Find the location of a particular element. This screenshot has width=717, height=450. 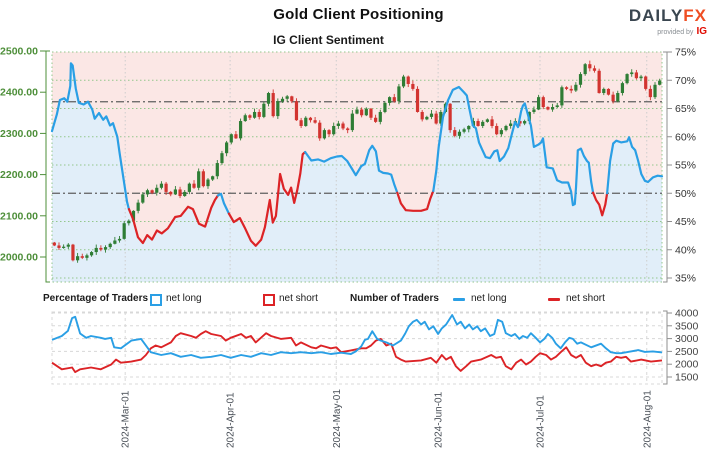

svg-text: 65% is located at coordinates (685, 109).